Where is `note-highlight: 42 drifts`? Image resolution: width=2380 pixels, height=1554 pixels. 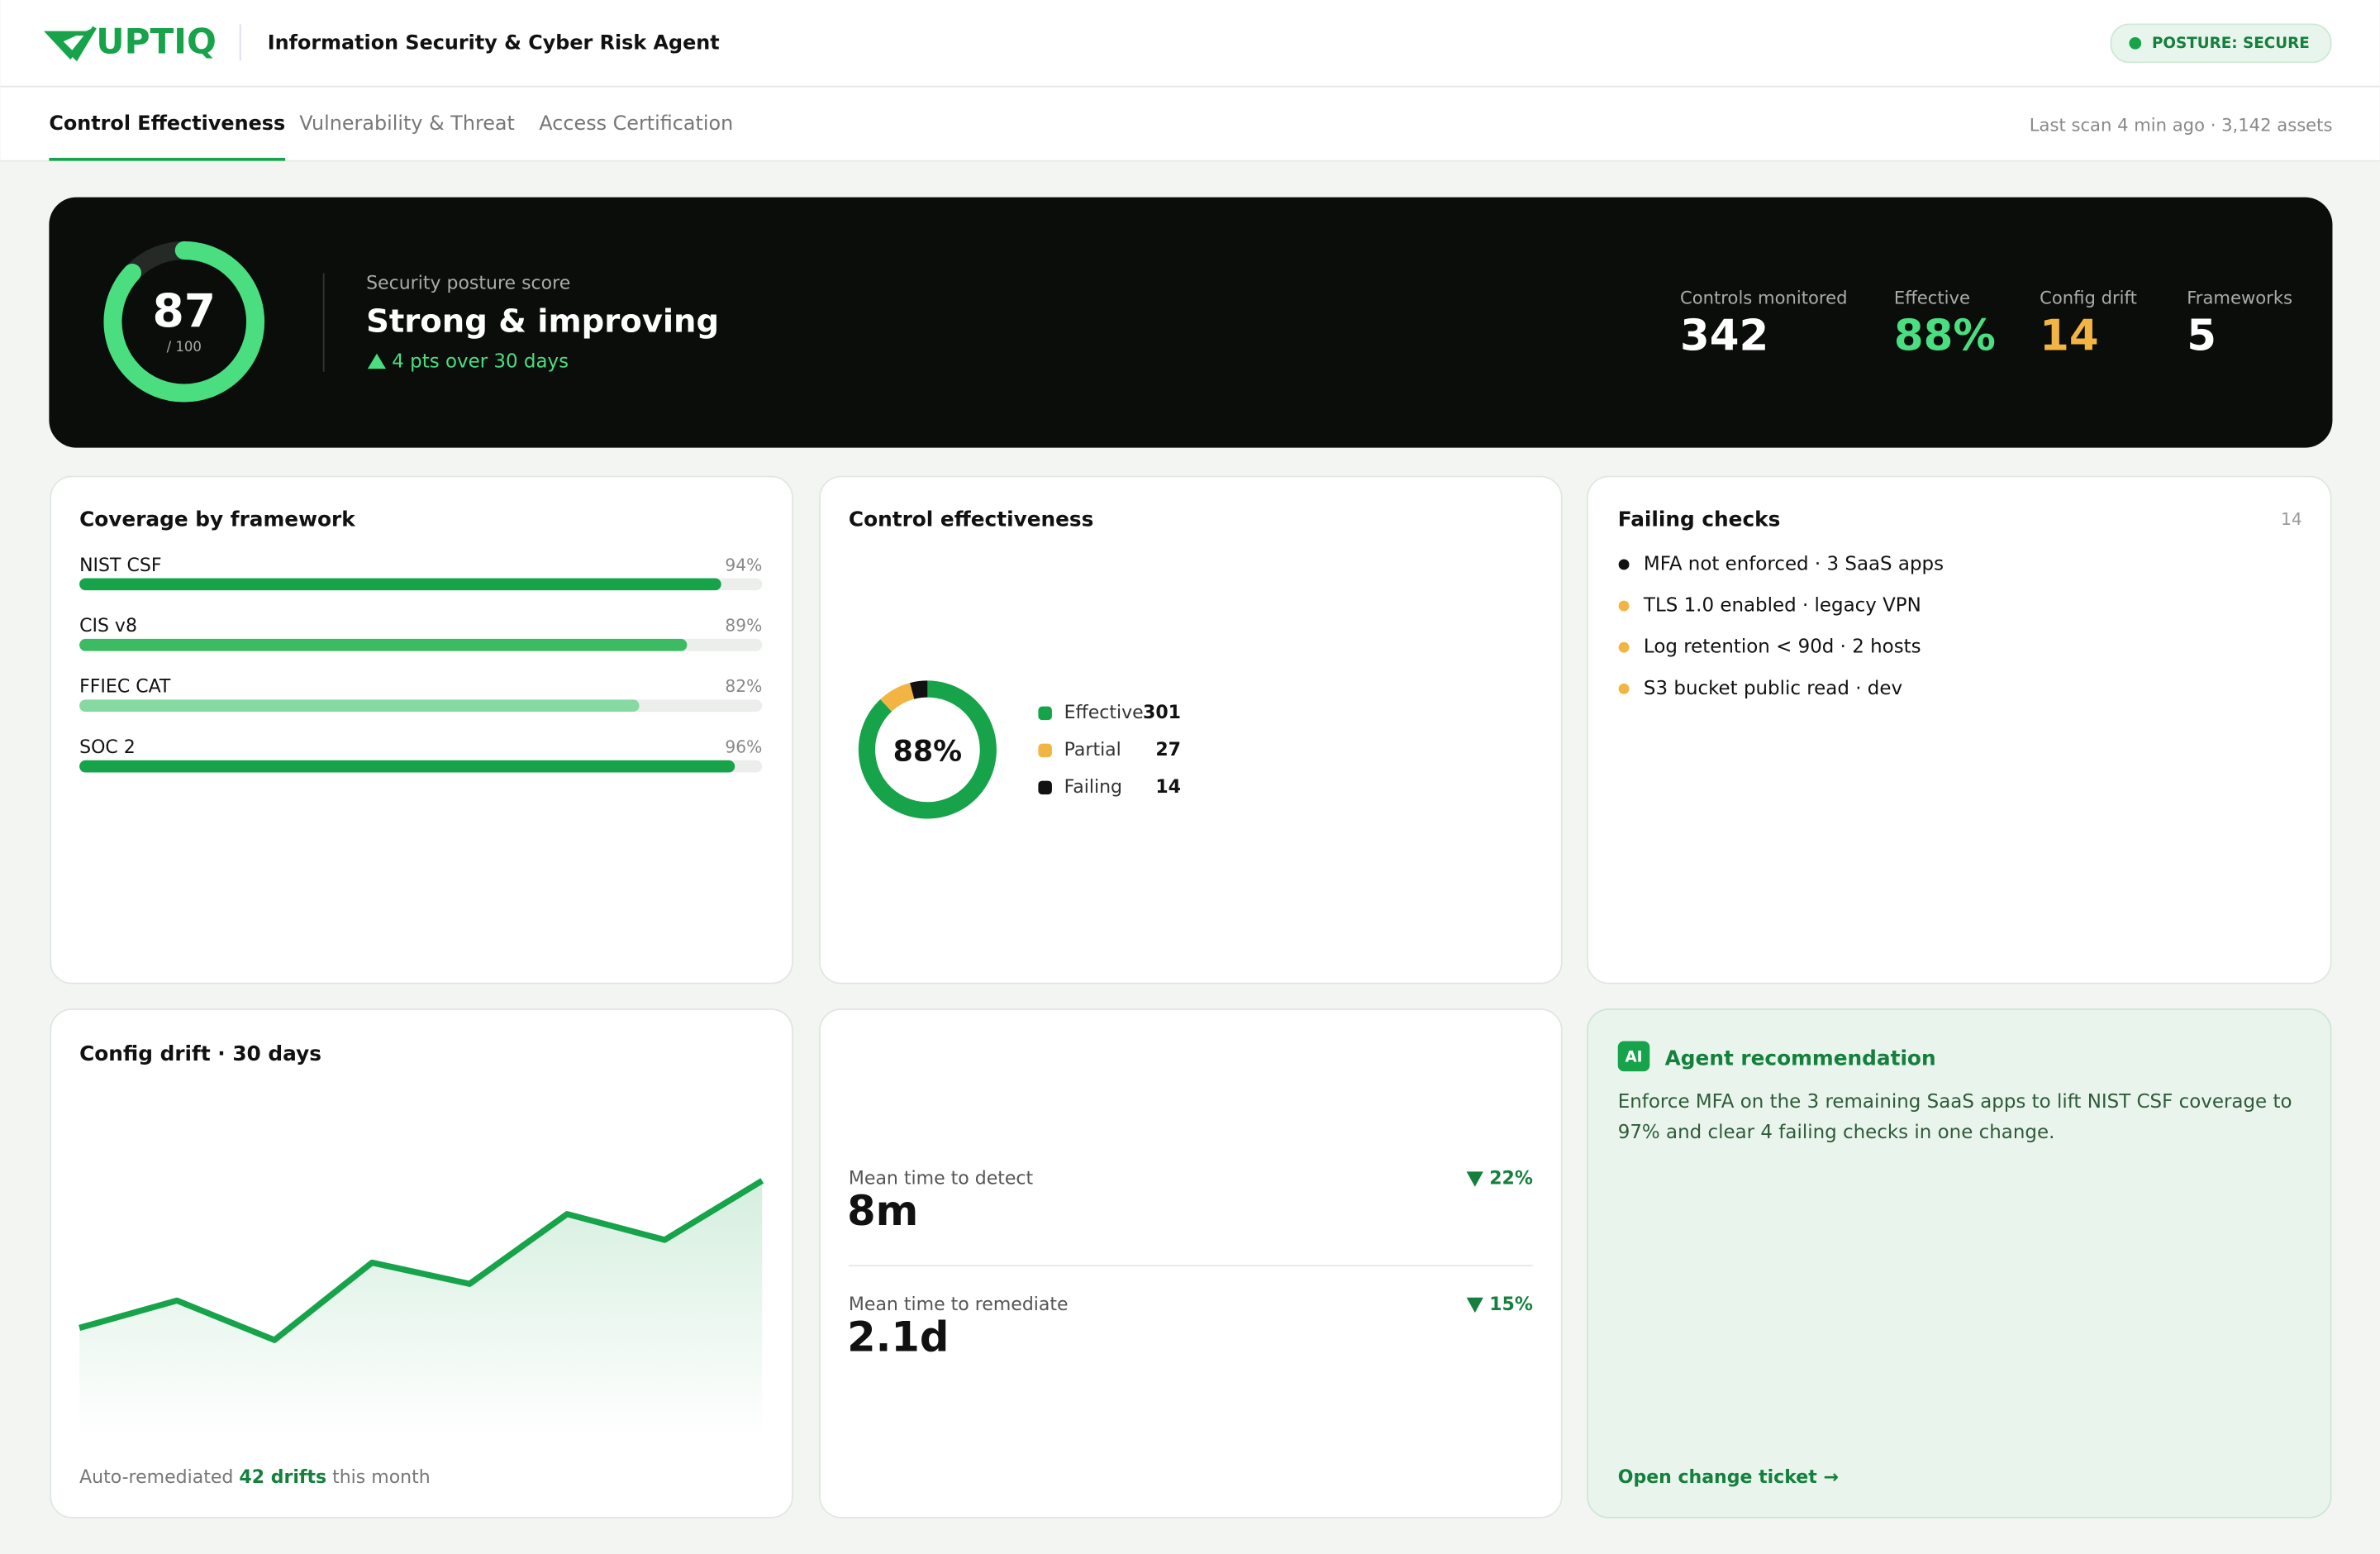 note-highlight: 42 drifts is located at coordinates (282, 1477).